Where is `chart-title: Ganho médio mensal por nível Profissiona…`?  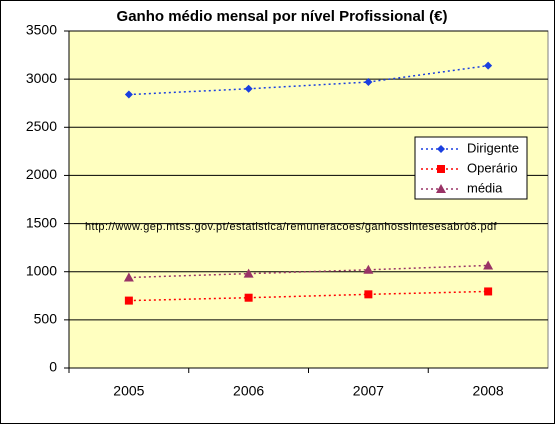
chart-title: Ganho médio mensal por nível Profissiona… is located at coordinates (282, 16).